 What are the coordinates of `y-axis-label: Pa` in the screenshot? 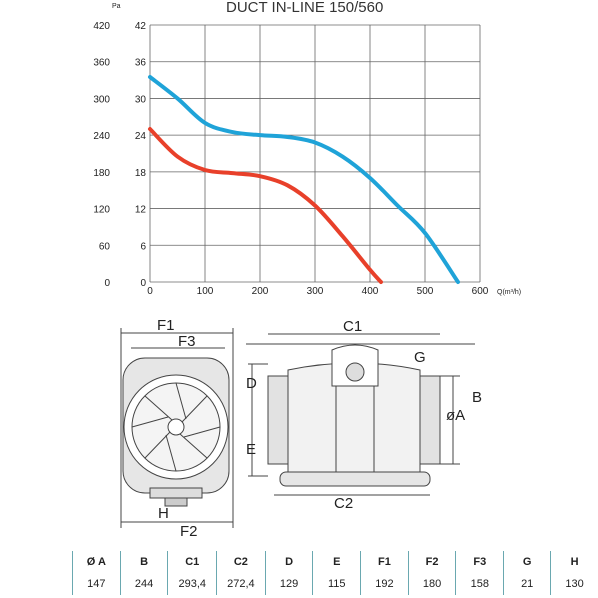 It's located at (116, 6).